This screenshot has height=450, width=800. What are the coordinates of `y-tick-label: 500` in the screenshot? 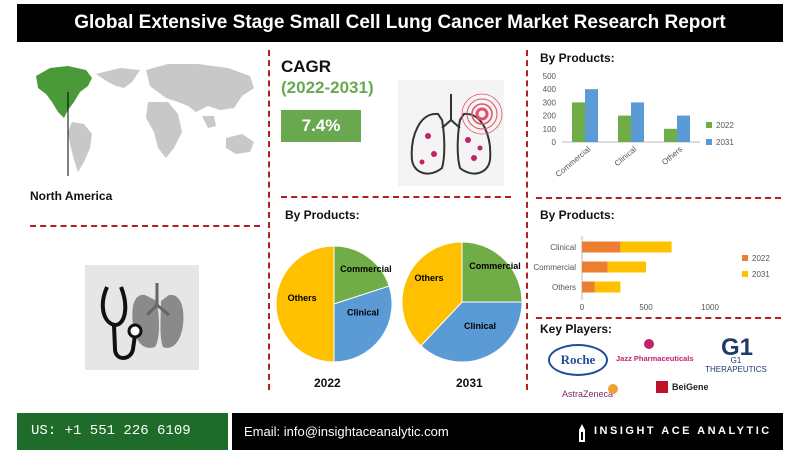 It's located at (550, 76).